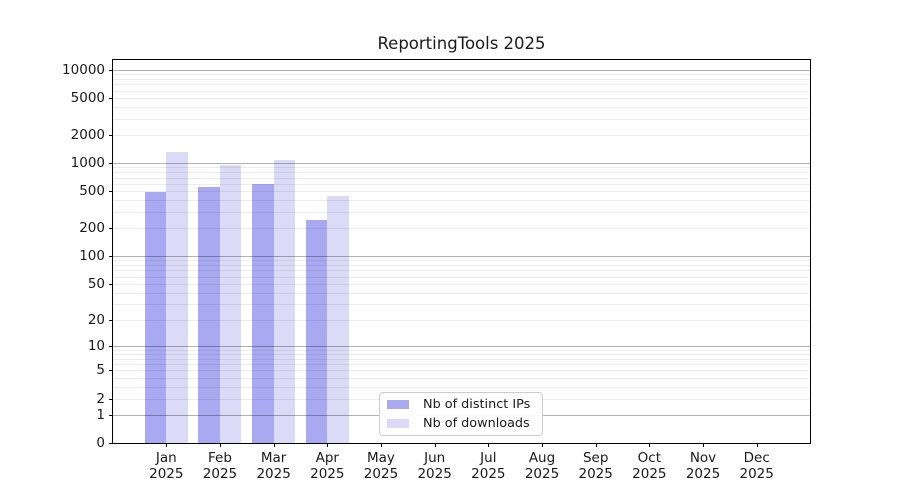 This screenshot has height=500, width=900. I want to click on y-tick-label: 100, so click(92, 256).